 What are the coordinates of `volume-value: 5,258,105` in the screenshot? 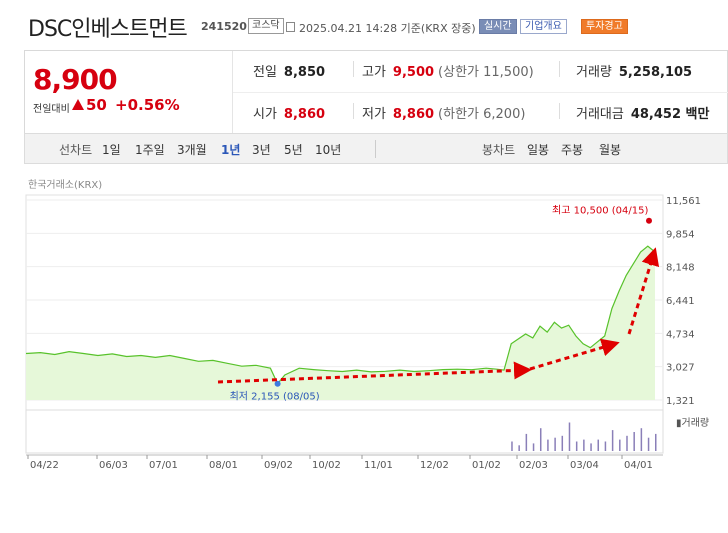 It's located at (655, 72).